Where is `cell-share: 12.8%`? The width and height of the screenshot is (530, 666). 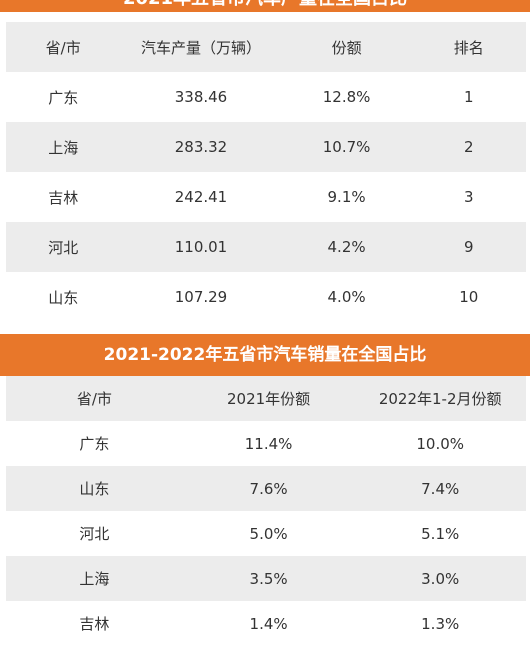 cell-share: 12.8% is located at coordinates (346, 97).